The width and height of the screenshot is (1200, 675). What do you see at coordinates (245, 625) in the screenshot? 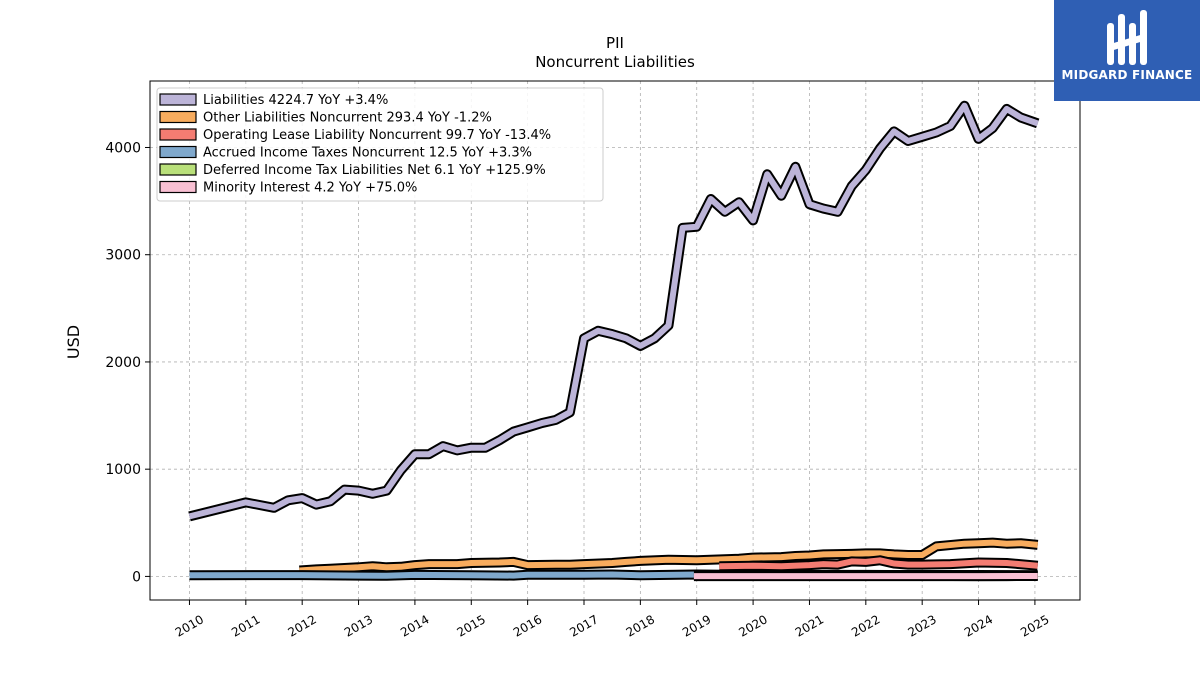
I see `x-tick-label-2011: 2011` at bounding box center [245, 625].